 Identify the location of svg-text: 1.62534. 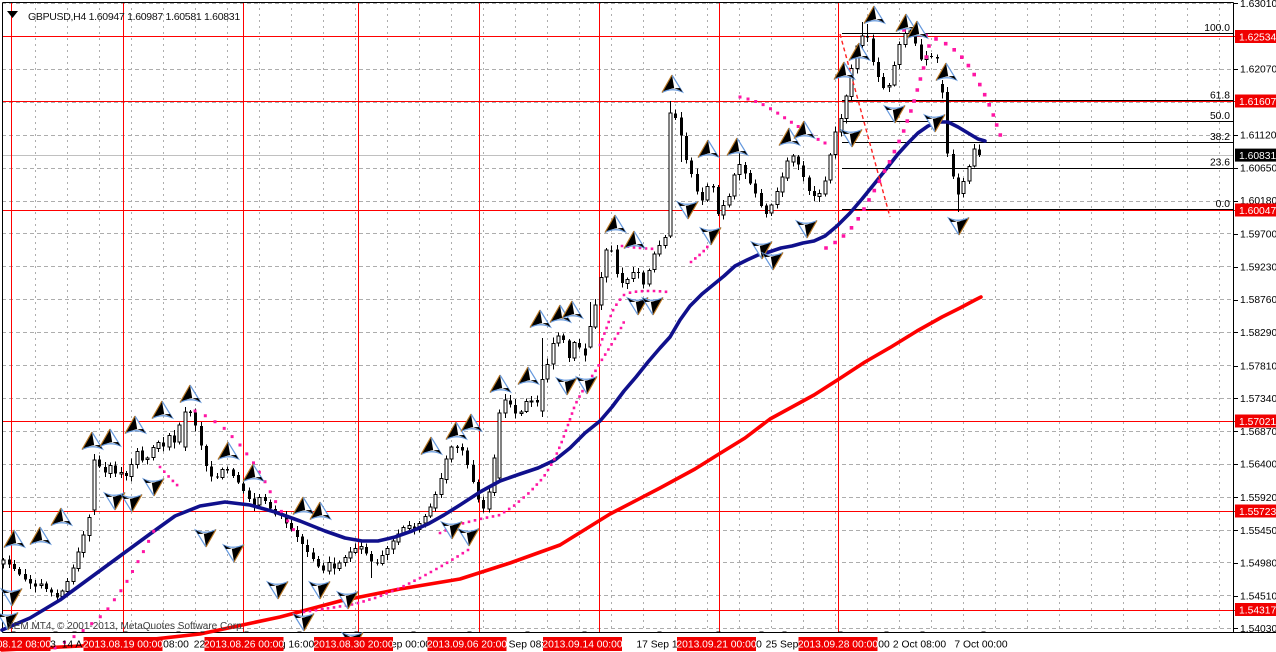
(1257, 37).